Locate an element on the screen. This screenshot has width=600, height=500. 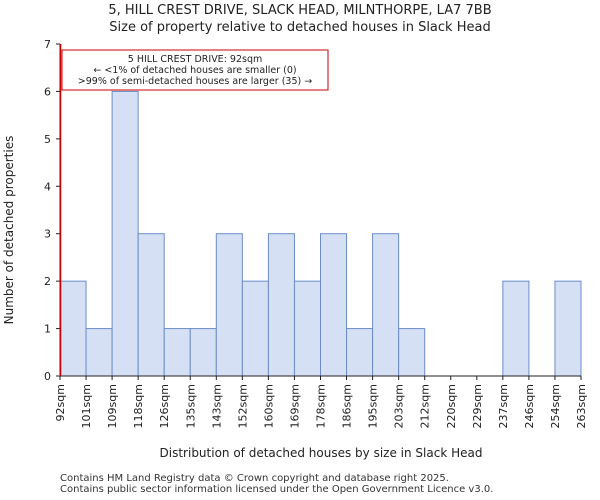
y-tick-label: 0 is located at coordinates (47, 376).